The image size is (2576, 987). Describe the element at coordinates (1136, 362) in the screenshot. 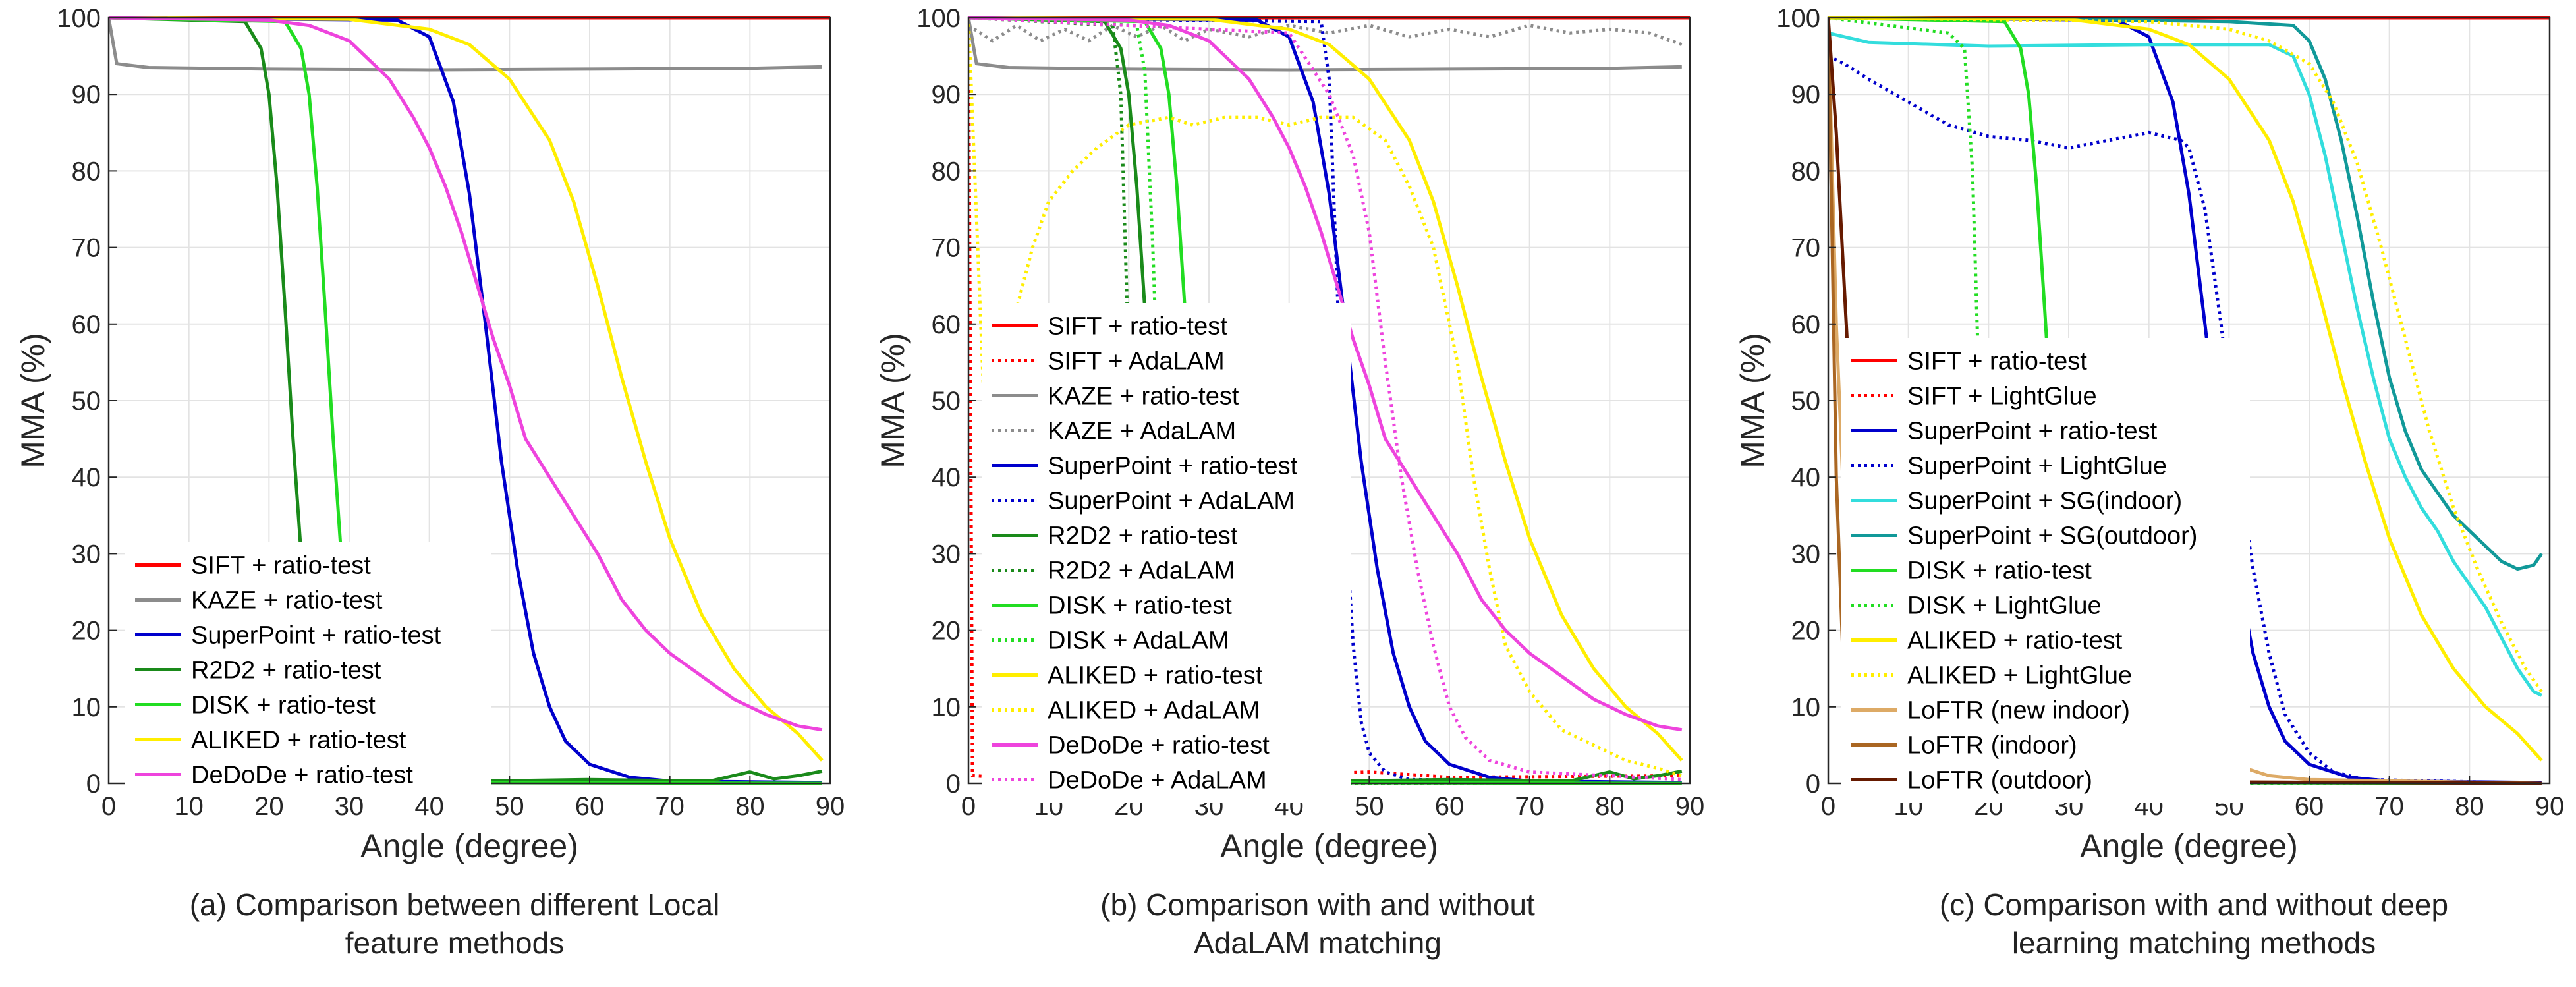

I see `legend-label: SIFT + AdaLAM` at that location.